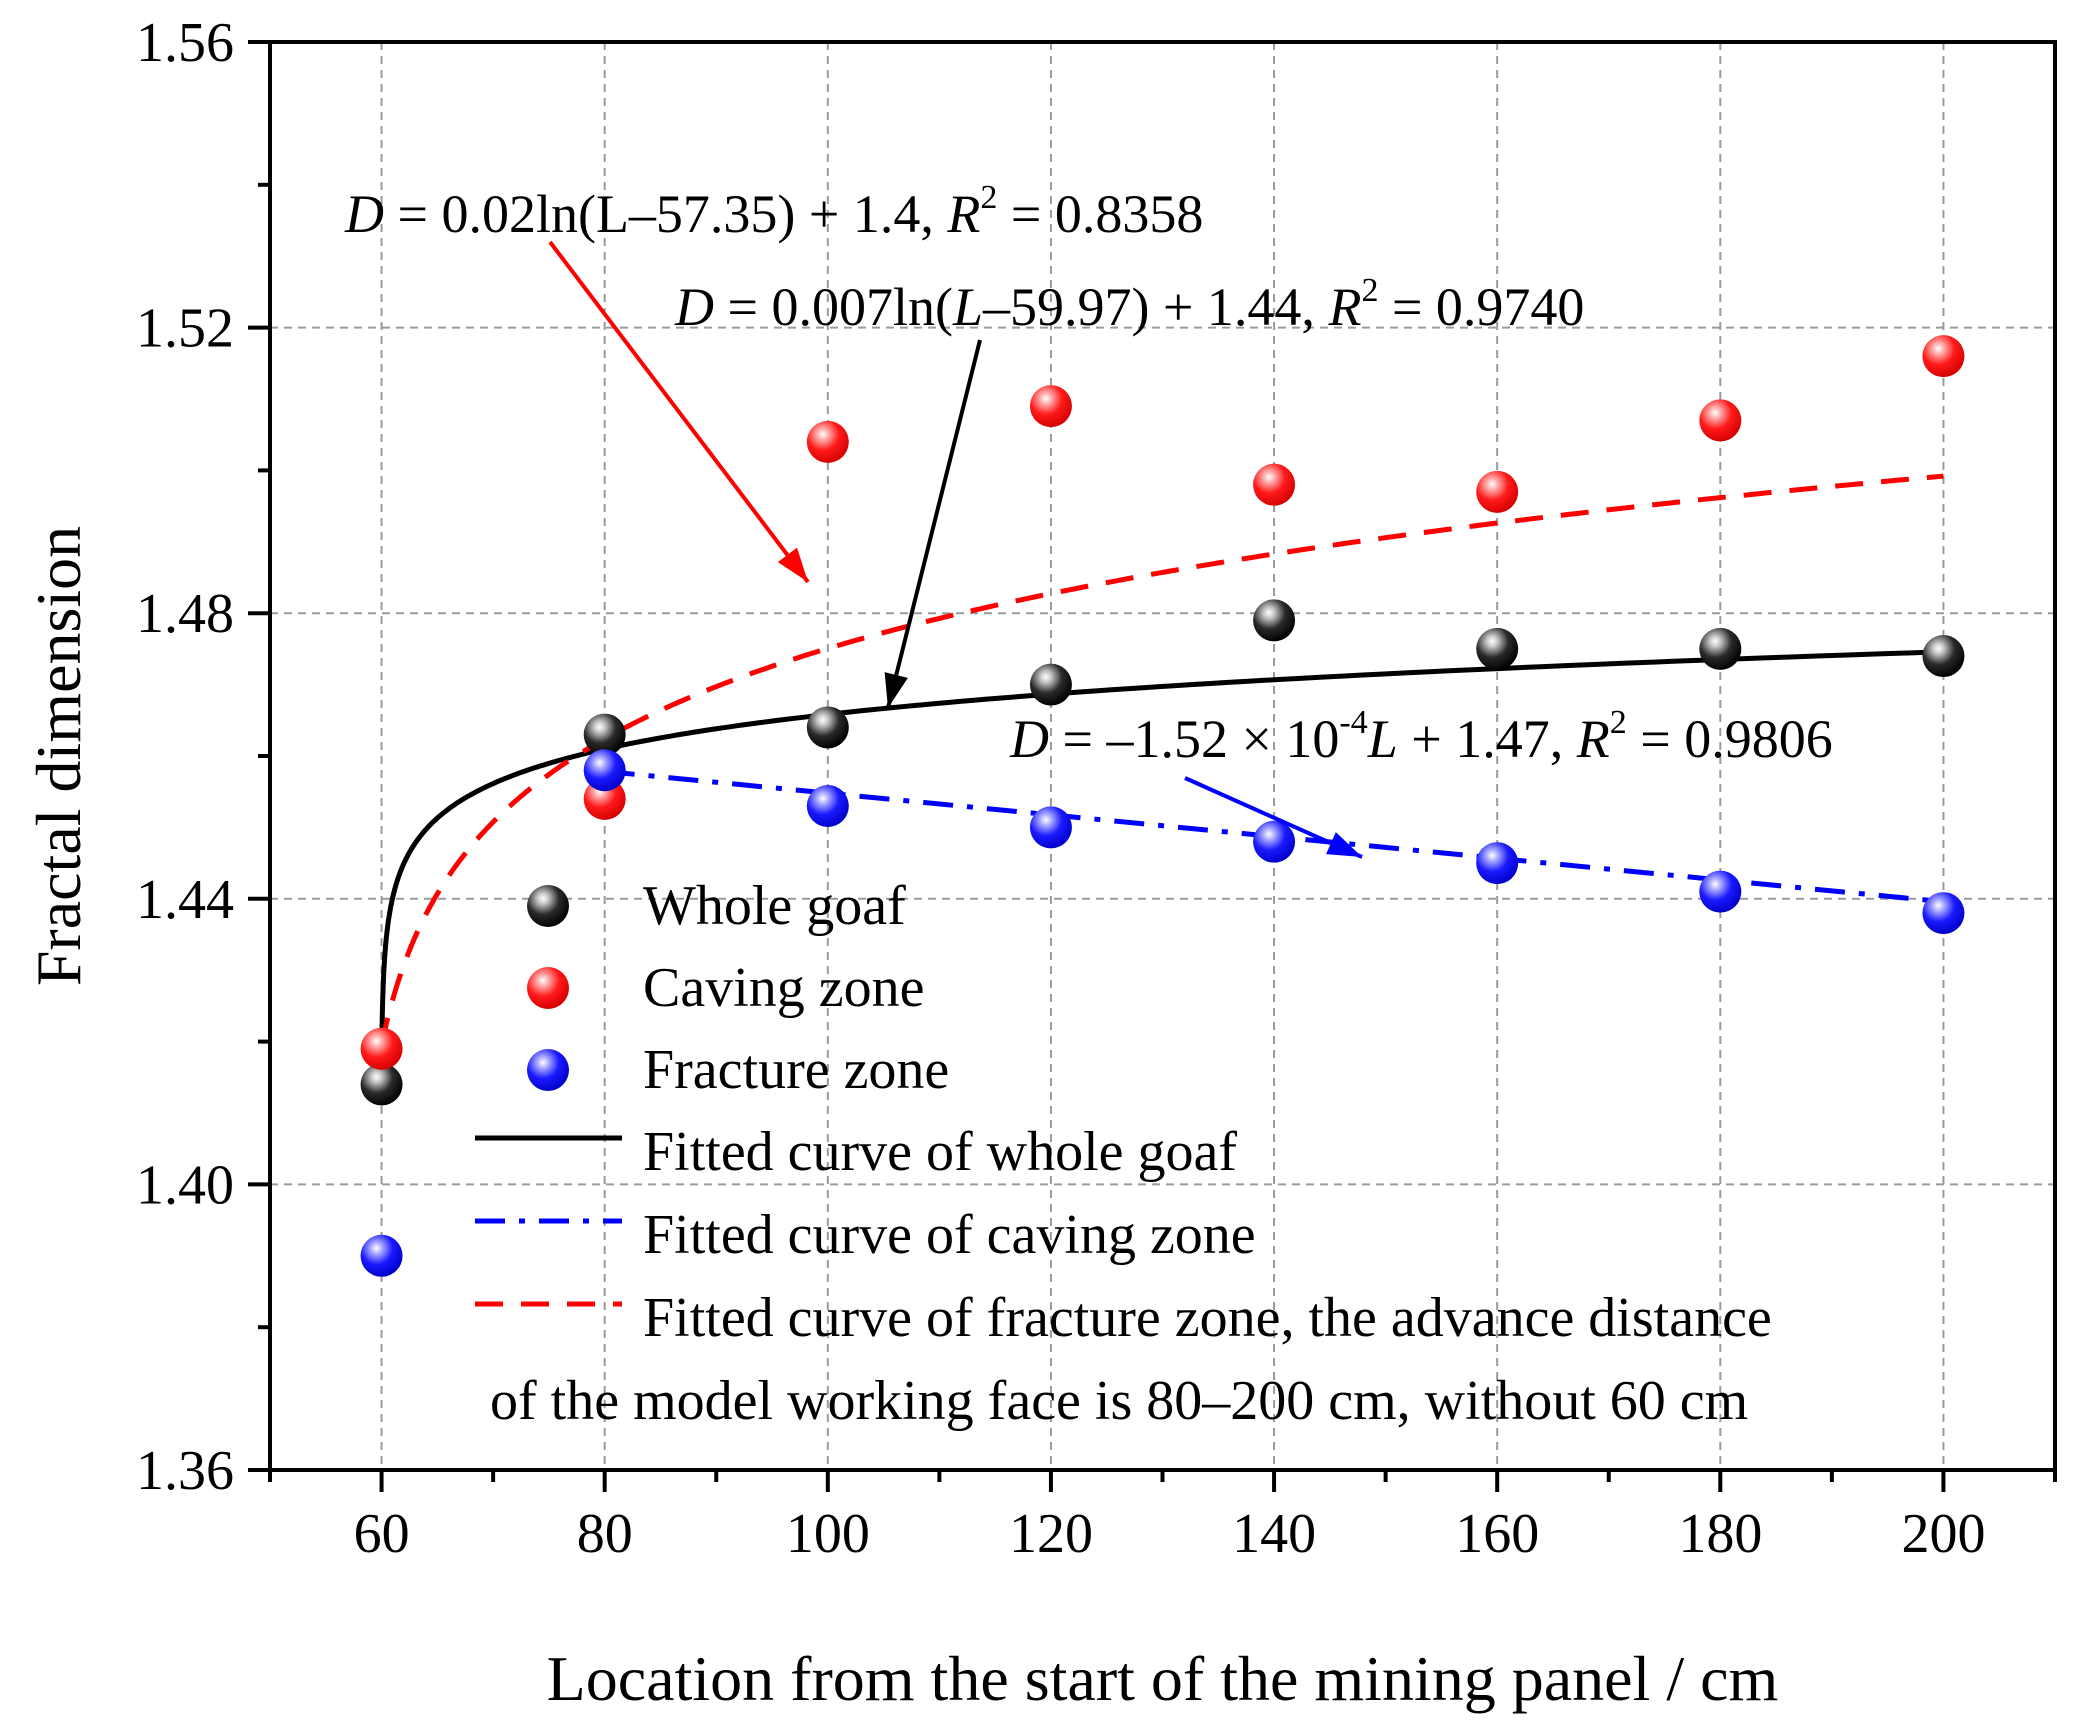  Describe the element at coordinates (185, 900) in the screenshot. I see `y-tick-label: 1.44` at that location.